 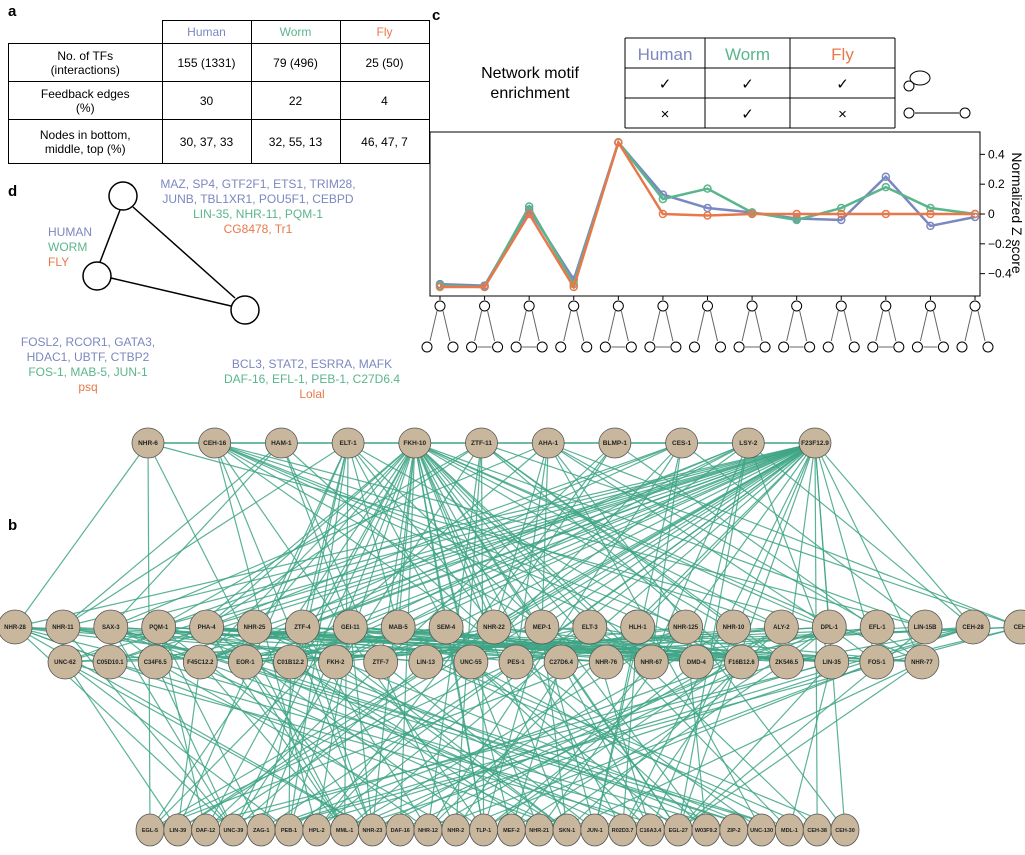 What do you see at coordinates (965, 113) in the screenshot?
I see `icon` at bounding box center [965, 113].